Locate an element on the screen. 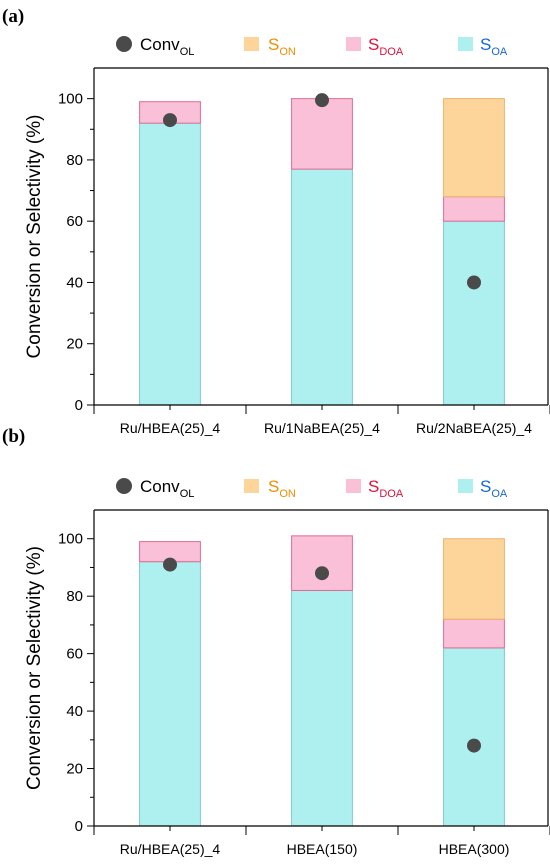 The image size is (550, 865). x-tick-label: Ru/2NaBEA(25)_4 is located at coordinates (474, 428).